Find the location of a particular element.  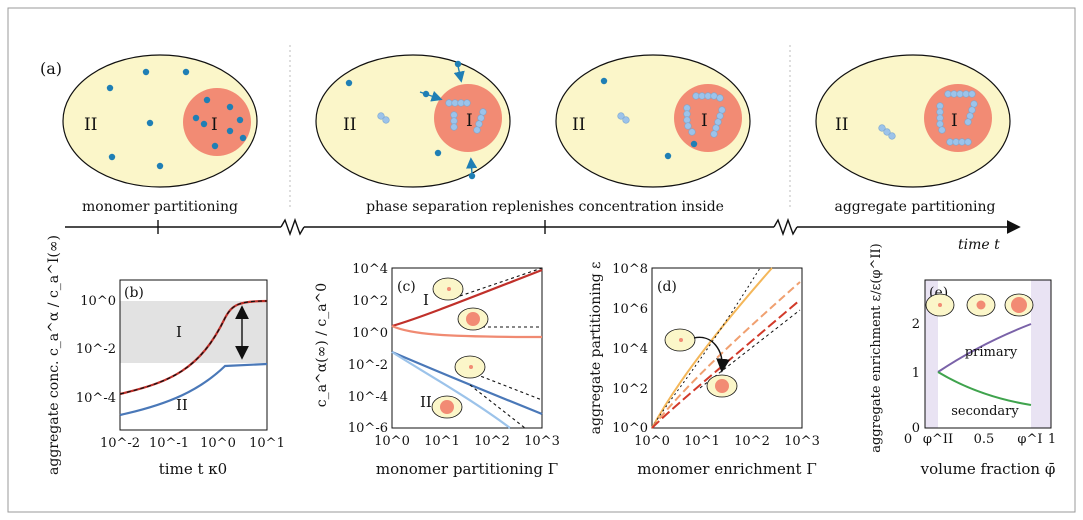

inflow-arrows is located at coordinates (448, 120).